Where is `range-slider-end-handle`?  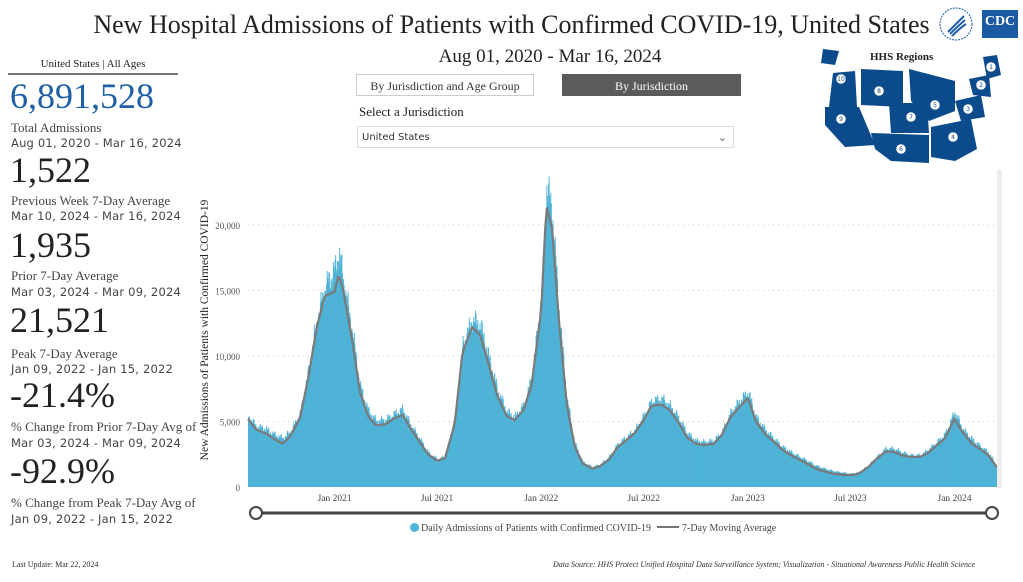
range-slider-end-handle is located at coordinates (992, 513).